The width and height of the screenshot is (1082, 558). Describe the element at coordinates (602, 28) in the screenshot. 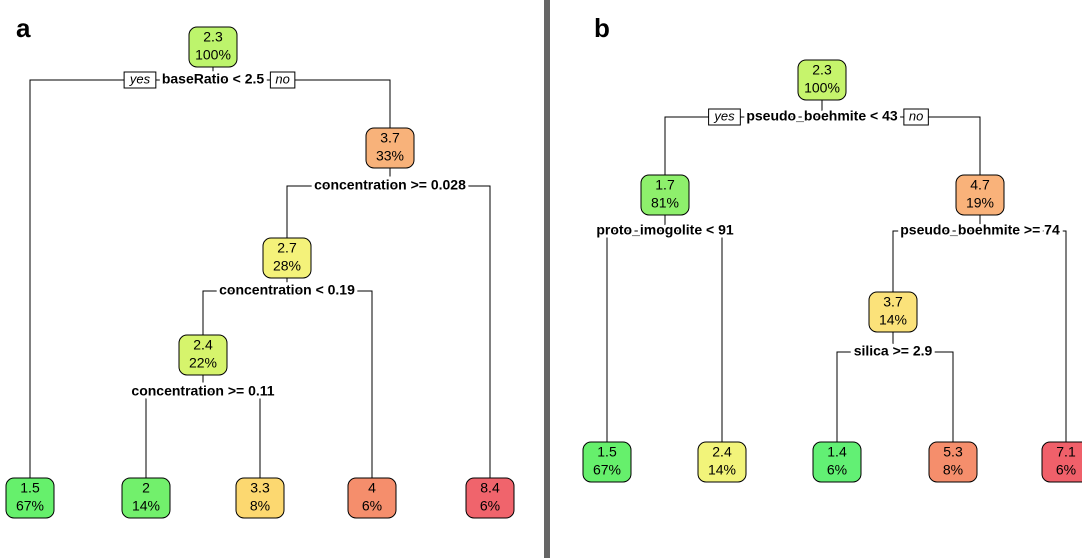

I see `panel-label: b` at that location.